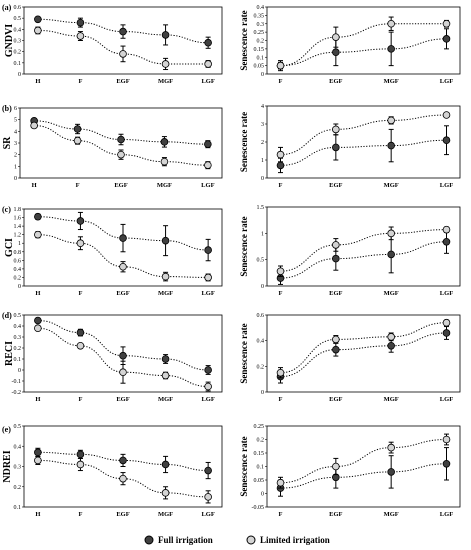 This screenshot has width=471, height=550. I want to click on chart-a-left: 0 0.1 0.2 0.3 0.4 0.5 0.6 H F EGF MGF LGF GNDVI (a), so click(112, 44).